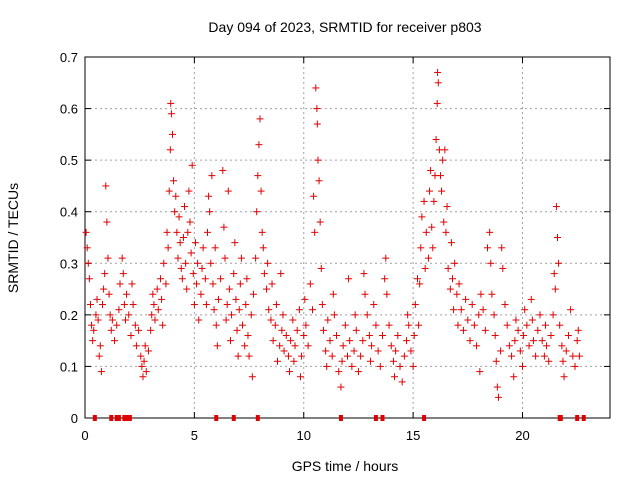 The height and width of the screenshot is (480, 640). I want to click on y-axis-label: SRMTID / TECUs, so click(13, 238).